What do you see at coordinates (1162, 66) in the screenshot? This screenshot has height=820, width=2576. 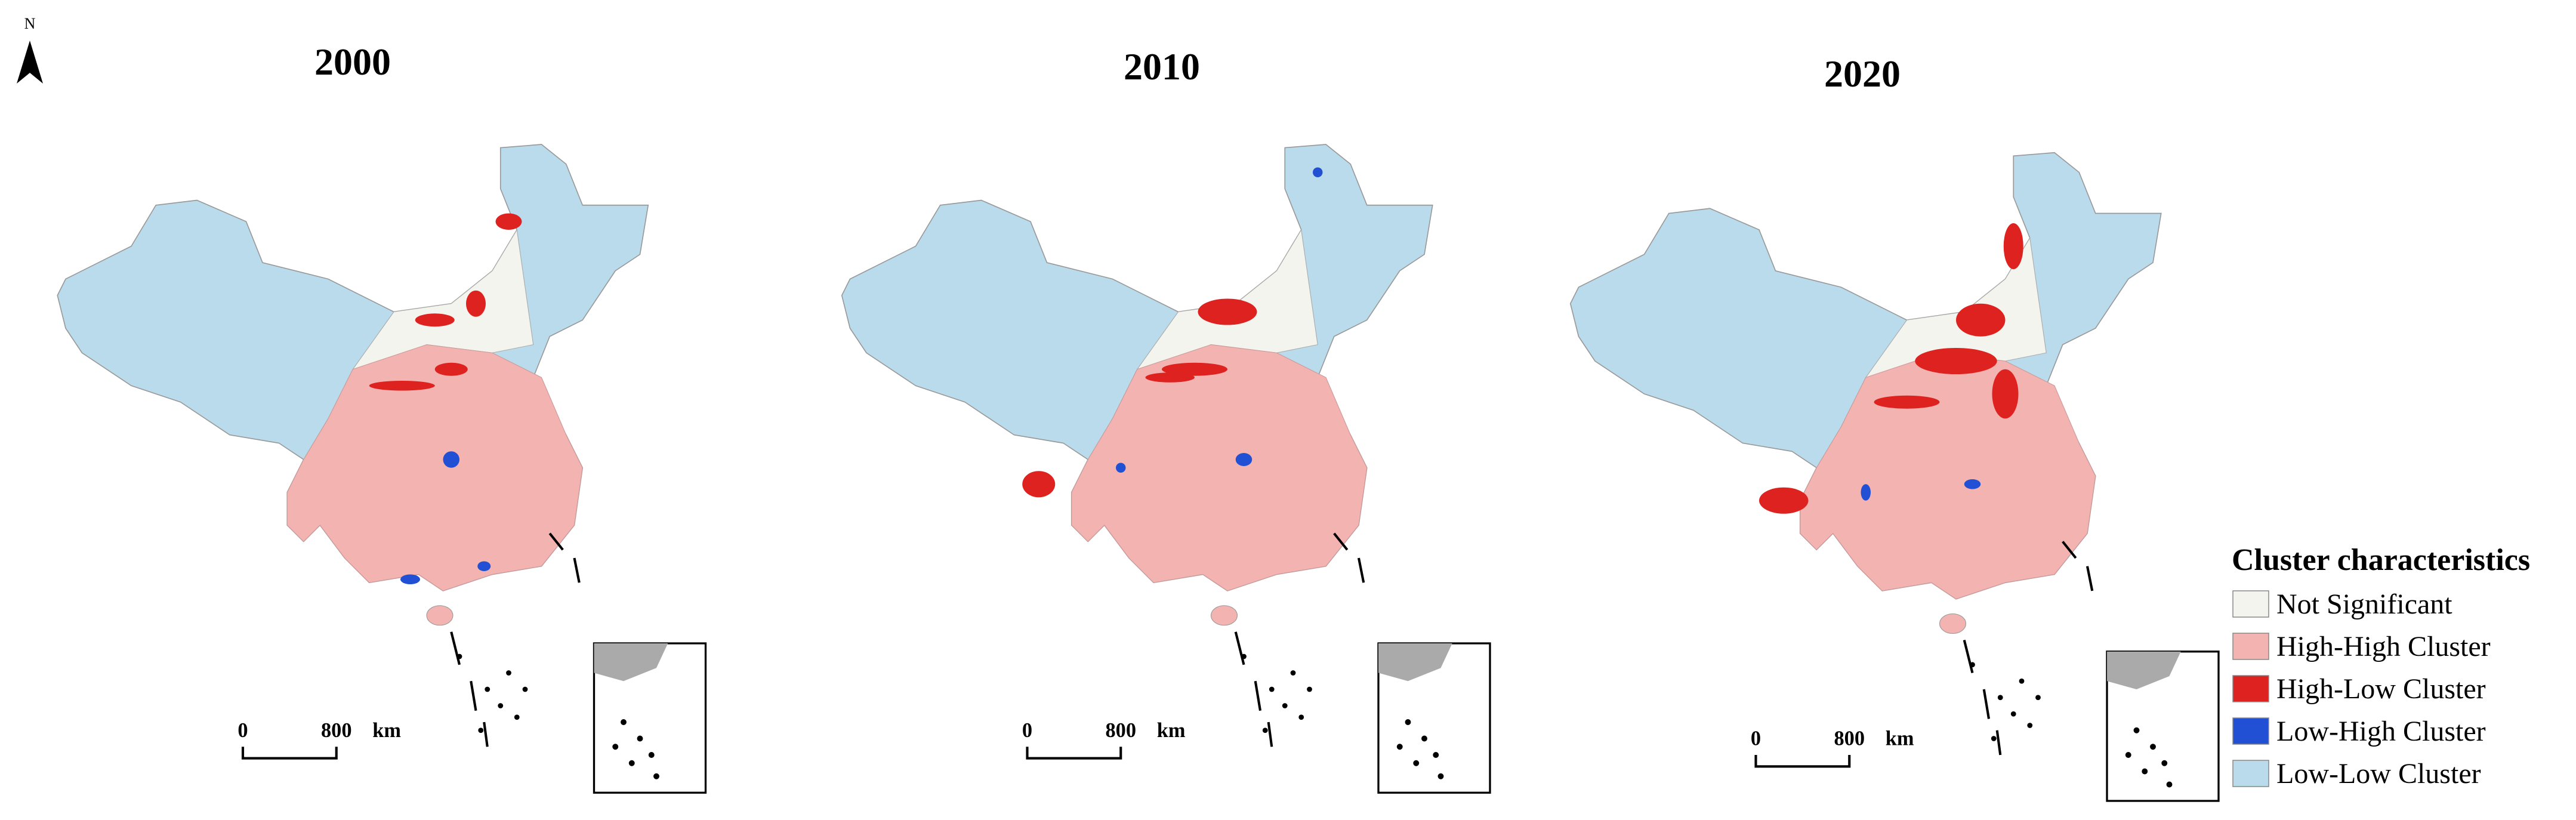 I see `map-title: 2010` at bounding box center [1162, 66].